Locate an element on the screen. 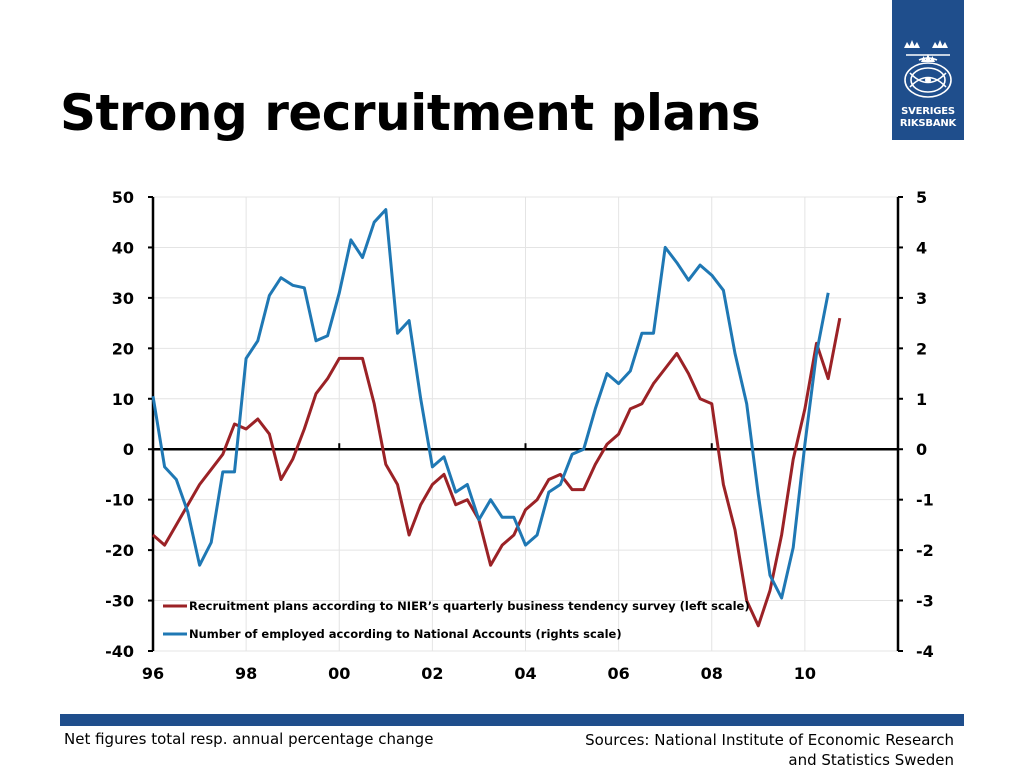 Image resolution: width=1024 pixels, height=770 pixels. y-tick-label-right: -2 is located at coordinates (925, 550).